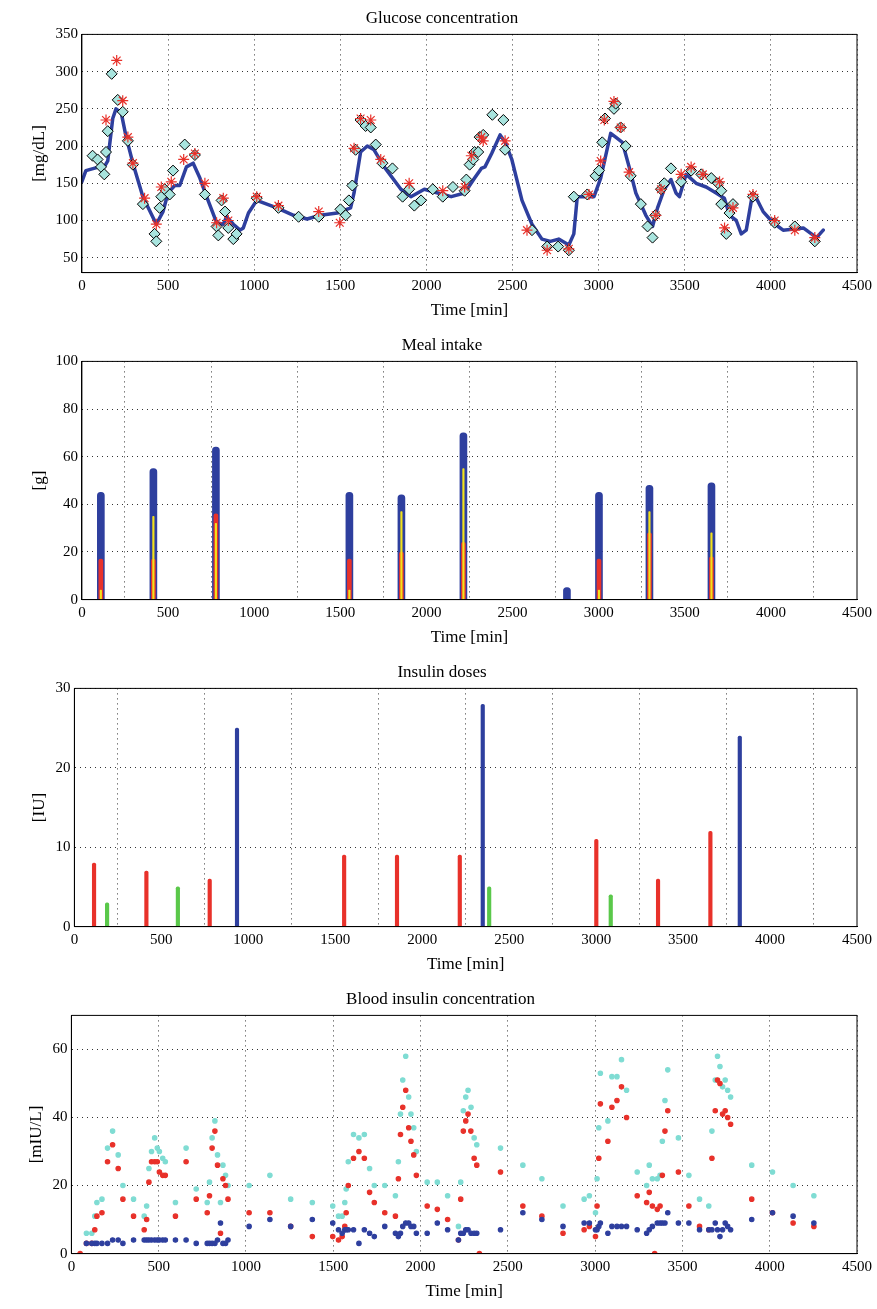  I want to click on chart-title: Meal intake, so click(442, 344).